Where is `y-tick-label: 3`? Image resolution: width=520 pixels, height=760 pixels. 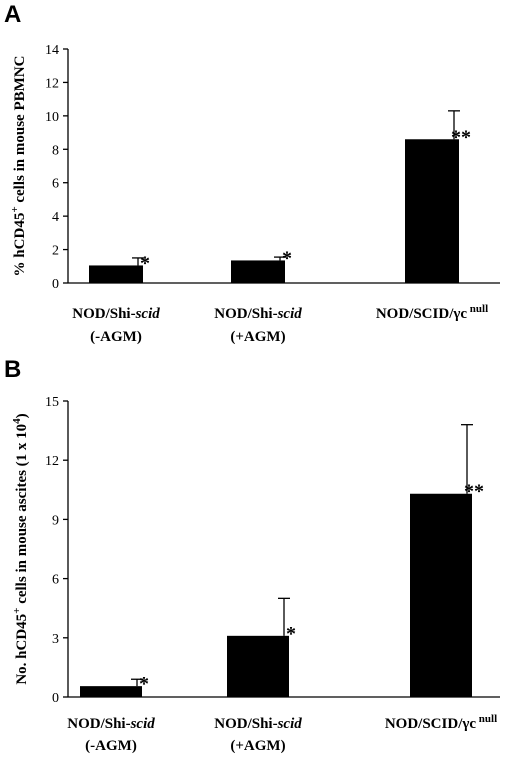 y-tick-label: 3 is located at coordinates (55, 639).